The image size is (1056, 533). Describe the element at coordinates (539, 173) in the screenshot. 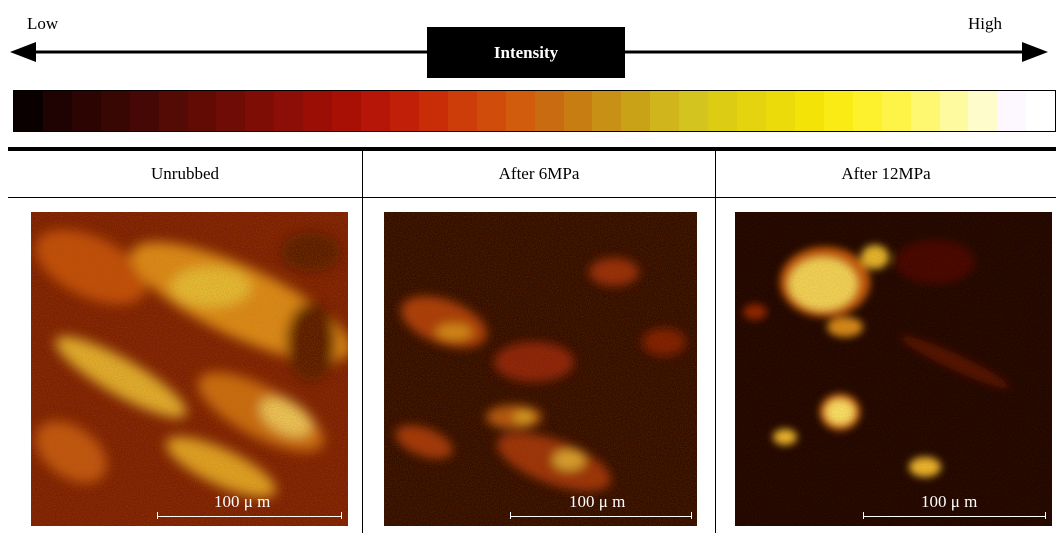

I see `column-header-6mpa: After 6MPa` at that location.